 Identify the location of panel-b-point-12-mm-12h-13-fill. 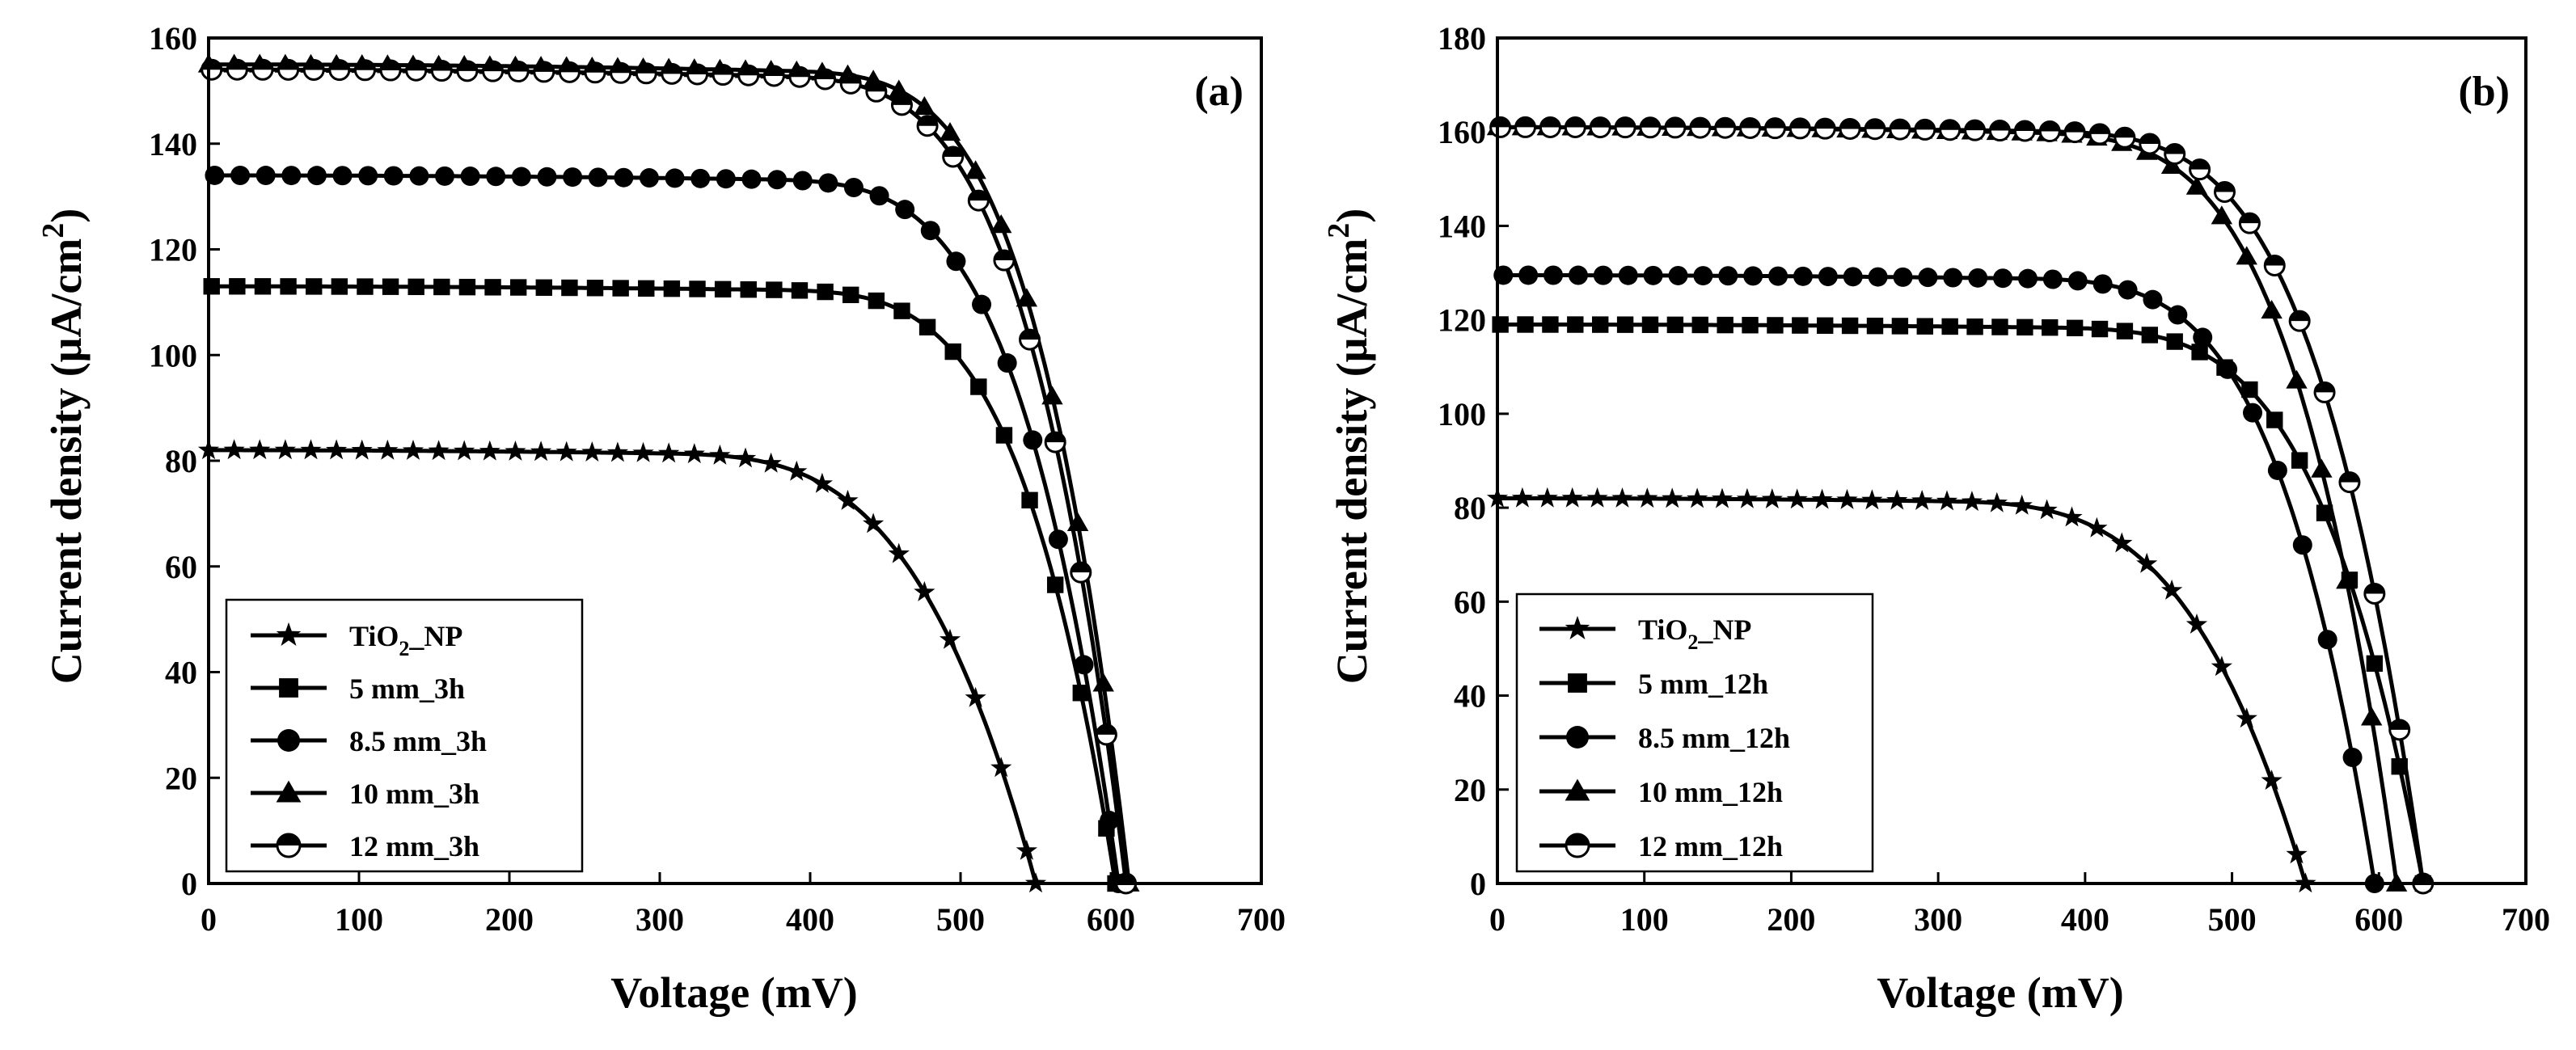
(1825, 124).